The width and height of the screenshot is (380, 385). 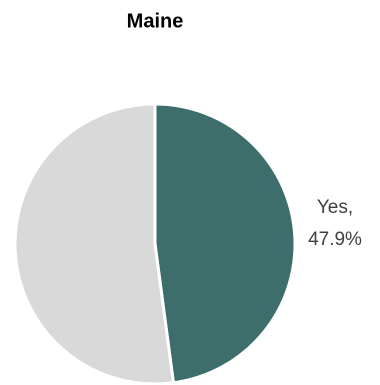 I want to click on chart-title: Maine, so click(x=155, y=21).